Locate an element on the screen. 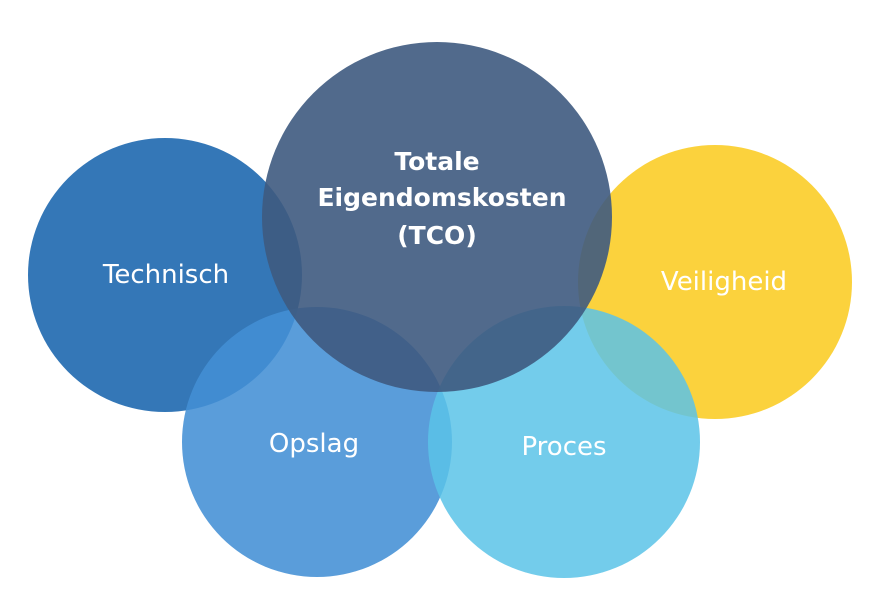  label-opslag: Opslag is located at coordinates (314, 444).